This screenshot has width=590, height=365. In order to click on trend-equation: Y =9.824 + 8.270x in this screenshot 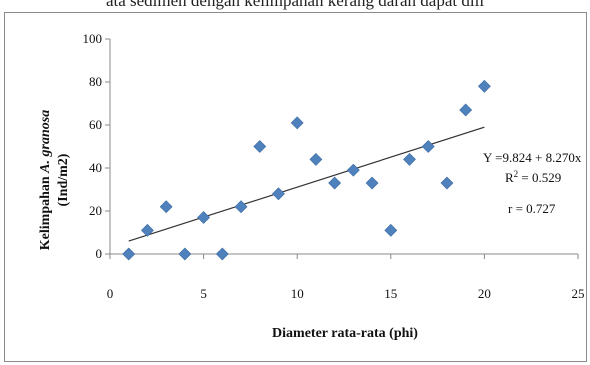, I will do `click(532, 157)`.